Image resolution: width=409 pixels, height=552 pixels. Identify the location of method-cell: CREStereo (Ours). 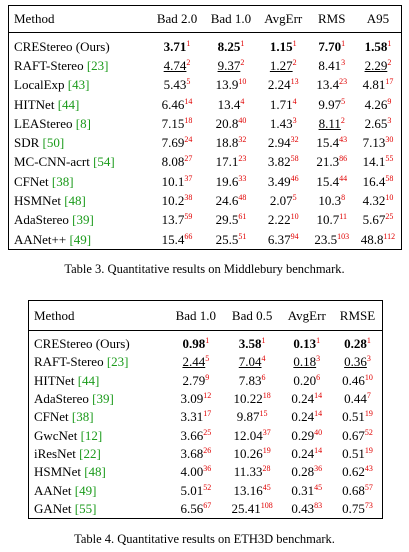
(98, 342).